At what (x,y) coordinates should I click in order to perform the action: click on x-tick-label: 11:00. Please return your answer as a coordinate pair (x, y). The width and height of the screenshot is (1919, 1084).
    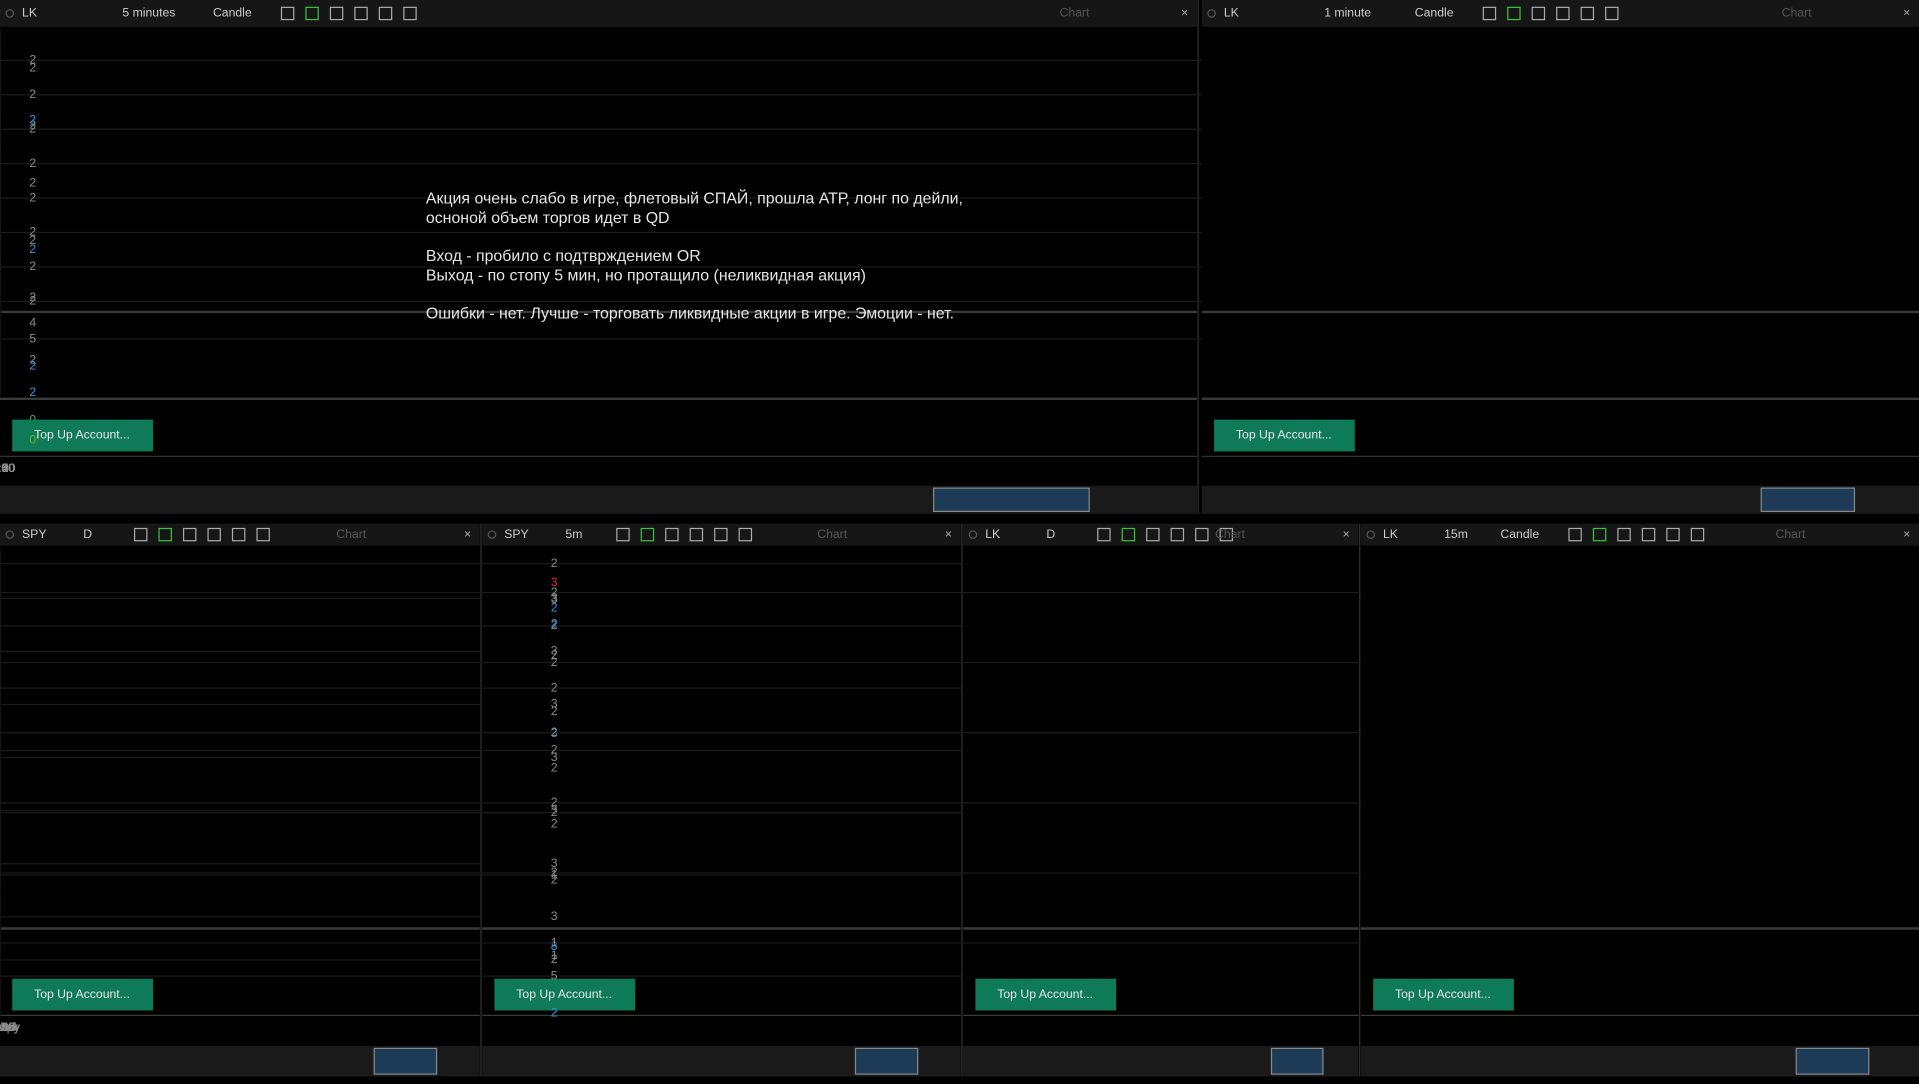
    Looking at the image, I should click on (7, 468).